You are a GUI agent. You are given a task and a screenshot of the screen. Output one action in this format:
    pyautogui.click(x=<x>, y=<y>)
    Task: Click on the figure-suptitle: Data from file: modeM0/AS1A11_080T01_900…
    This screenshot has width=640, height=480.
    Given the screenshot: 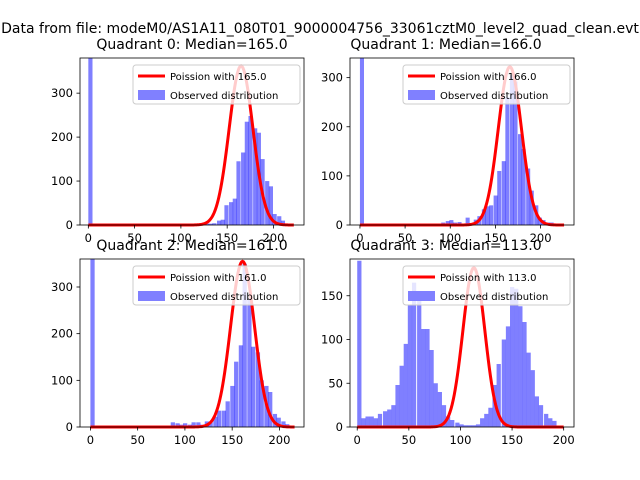 What is the action you would take?
    pyautogui.click(x=320, y=29)
    